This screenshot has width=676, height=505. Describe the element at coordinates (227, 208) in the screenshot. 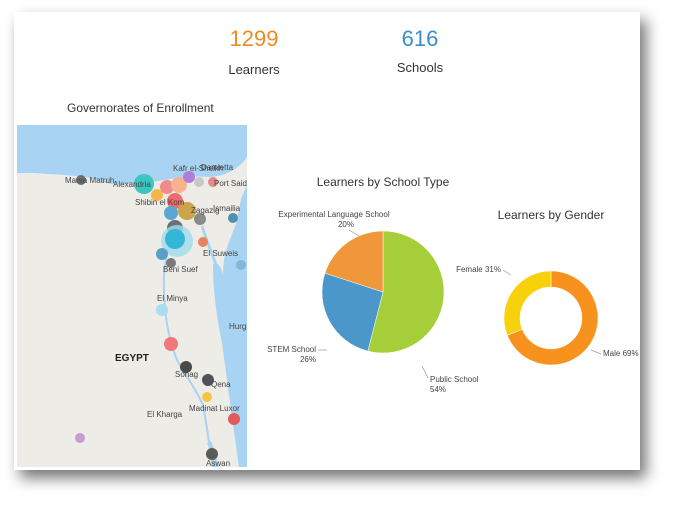

I see `label-ismailia: Ismailia` at that location.